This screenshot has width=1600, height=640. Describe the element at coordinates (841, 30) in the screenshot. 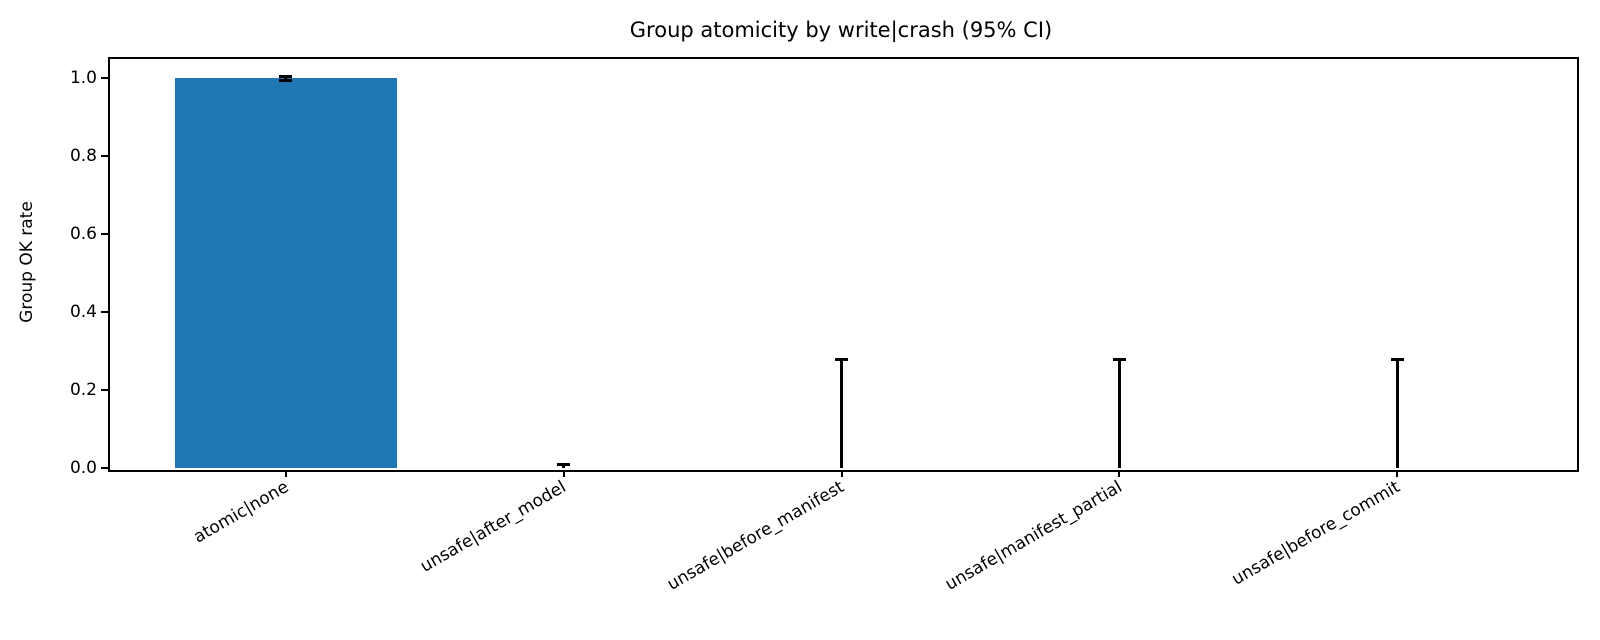

I see `chart-title: Group atomicity by write|crash (95% CI)` at that location.